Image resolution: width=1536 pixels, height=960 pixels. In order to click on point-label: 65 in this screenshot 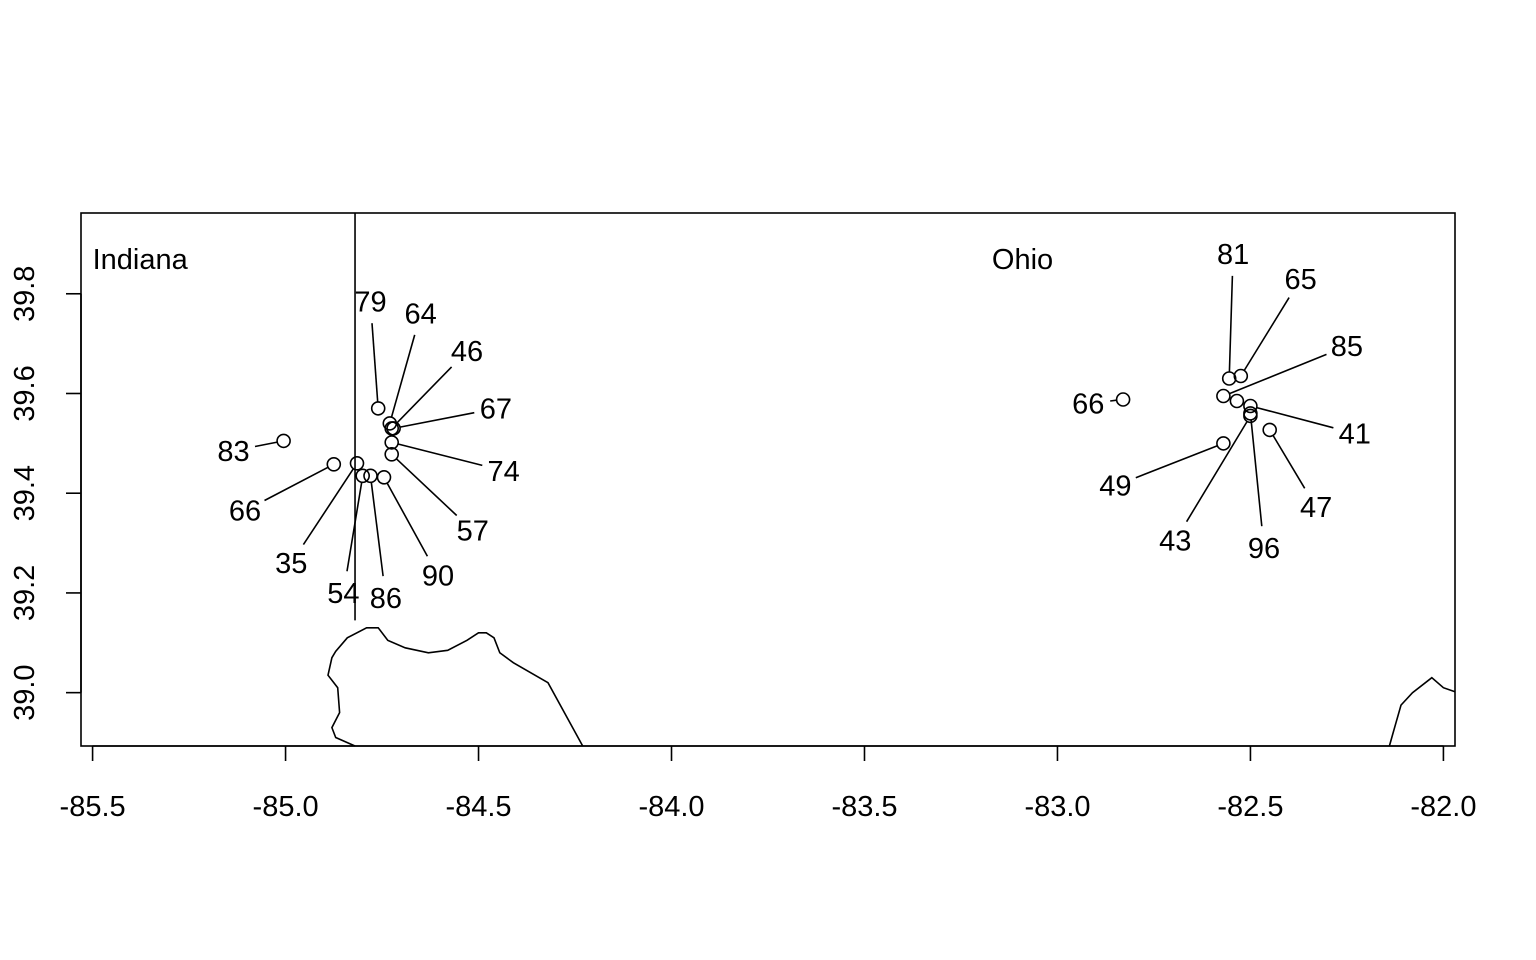, I will do `click(1300, 280)`.